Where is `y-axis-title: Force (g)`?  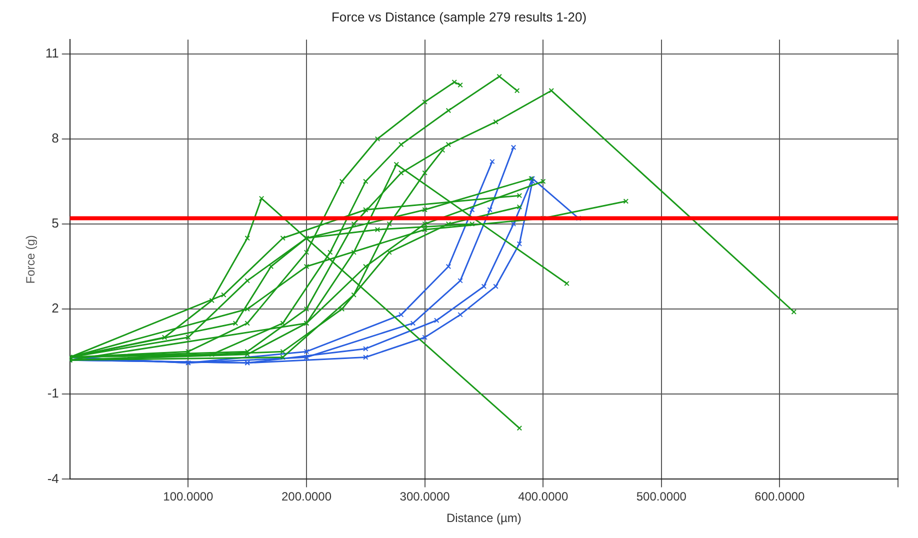
y-axis-title: Force (g) is located at coordinates (31, 259).